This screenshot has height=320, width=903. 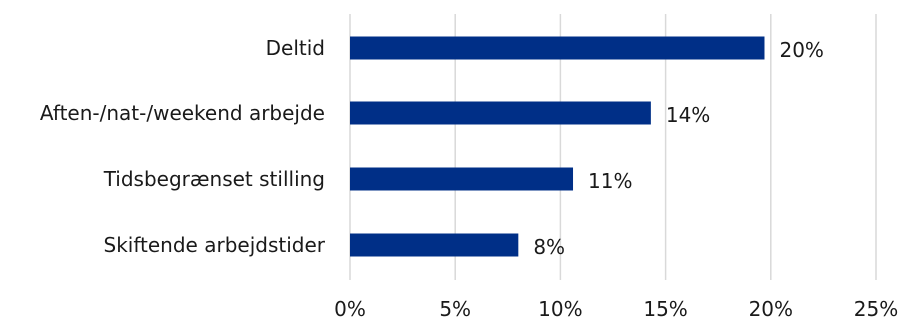 What do you see at coordinates (616, 308) in the screenshot?
I see `x-axis-tick-labels: 0% 5% 10% 15% 20% 25%` at bounding box center [616, 308].